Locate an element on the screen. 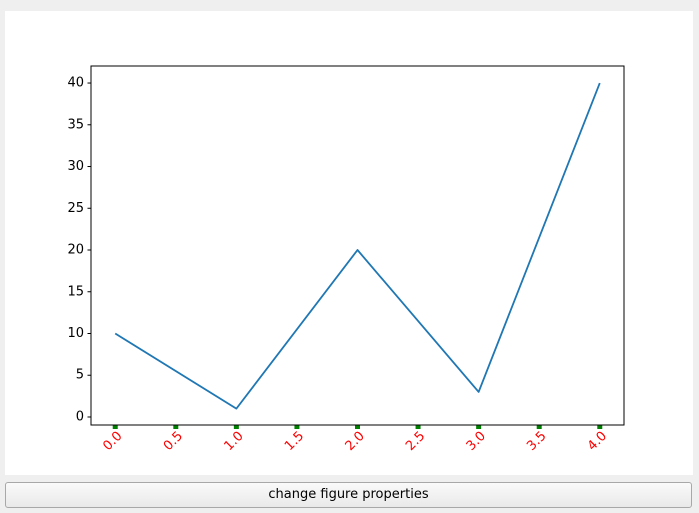  x-tick-label: 3.5 is located at coordinates (536, 441).